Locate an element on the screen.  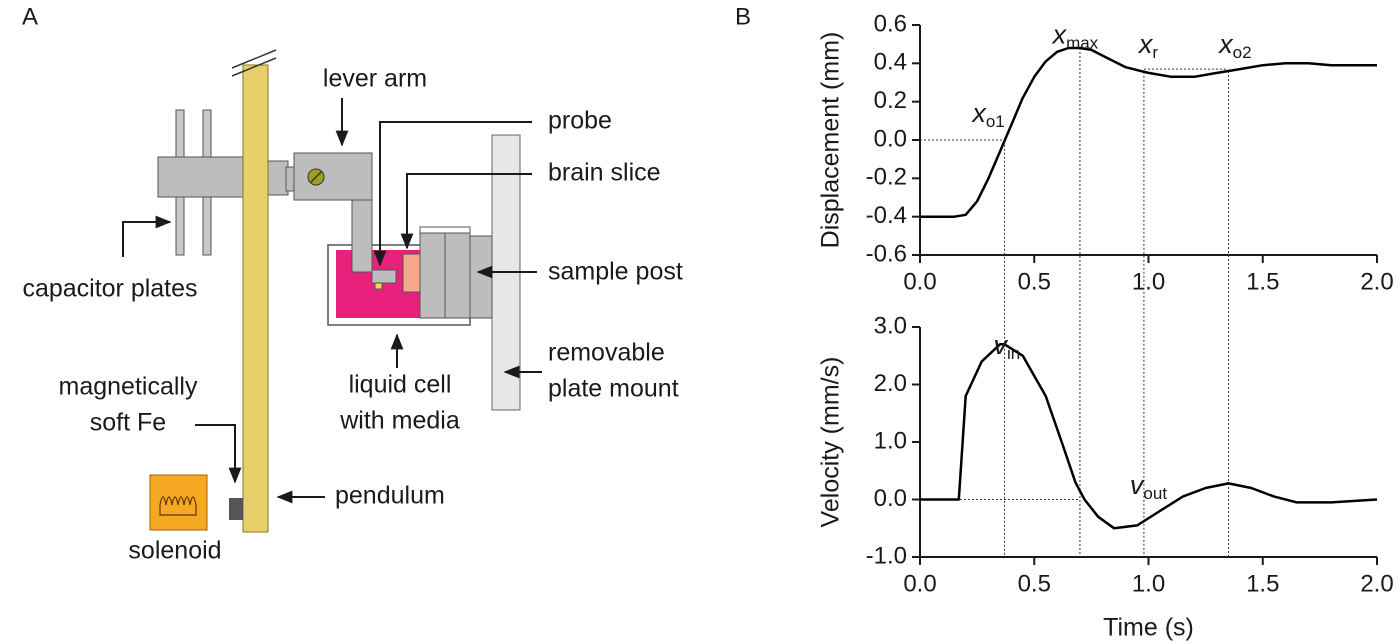
panel-label: A is located at coordinates (30, 16).